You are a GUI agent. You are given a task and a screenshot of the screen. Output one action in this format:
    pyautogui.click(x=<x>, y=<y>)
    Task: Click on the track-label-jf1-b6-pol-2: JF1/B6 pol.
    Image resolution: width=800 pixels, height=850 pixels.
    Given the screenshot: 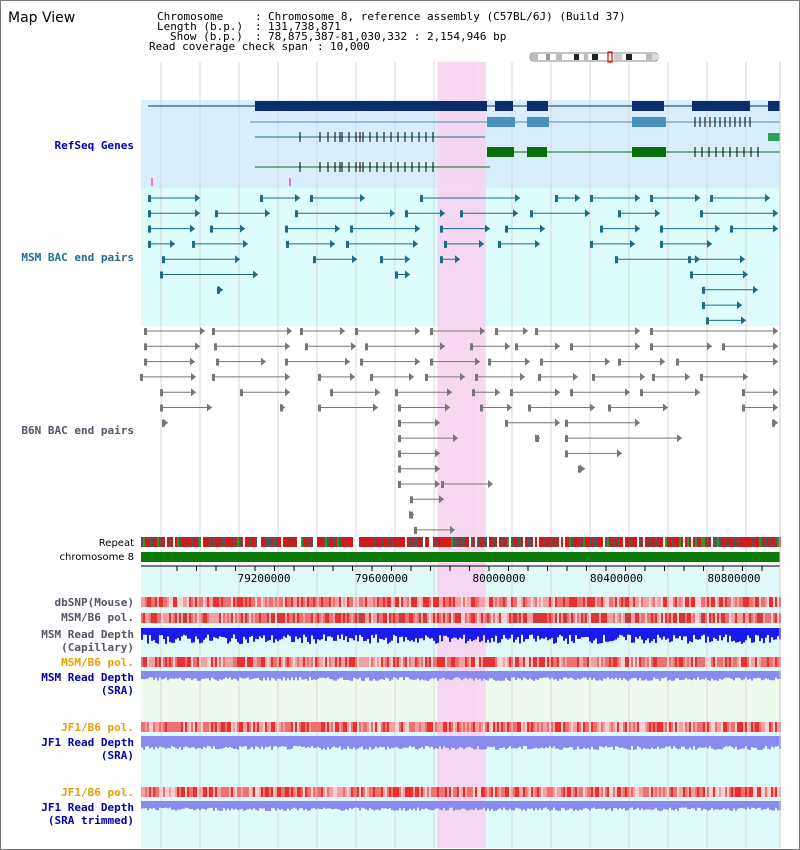 What is the action you would take?
    pyautogui.click(x=97, y=792)
    